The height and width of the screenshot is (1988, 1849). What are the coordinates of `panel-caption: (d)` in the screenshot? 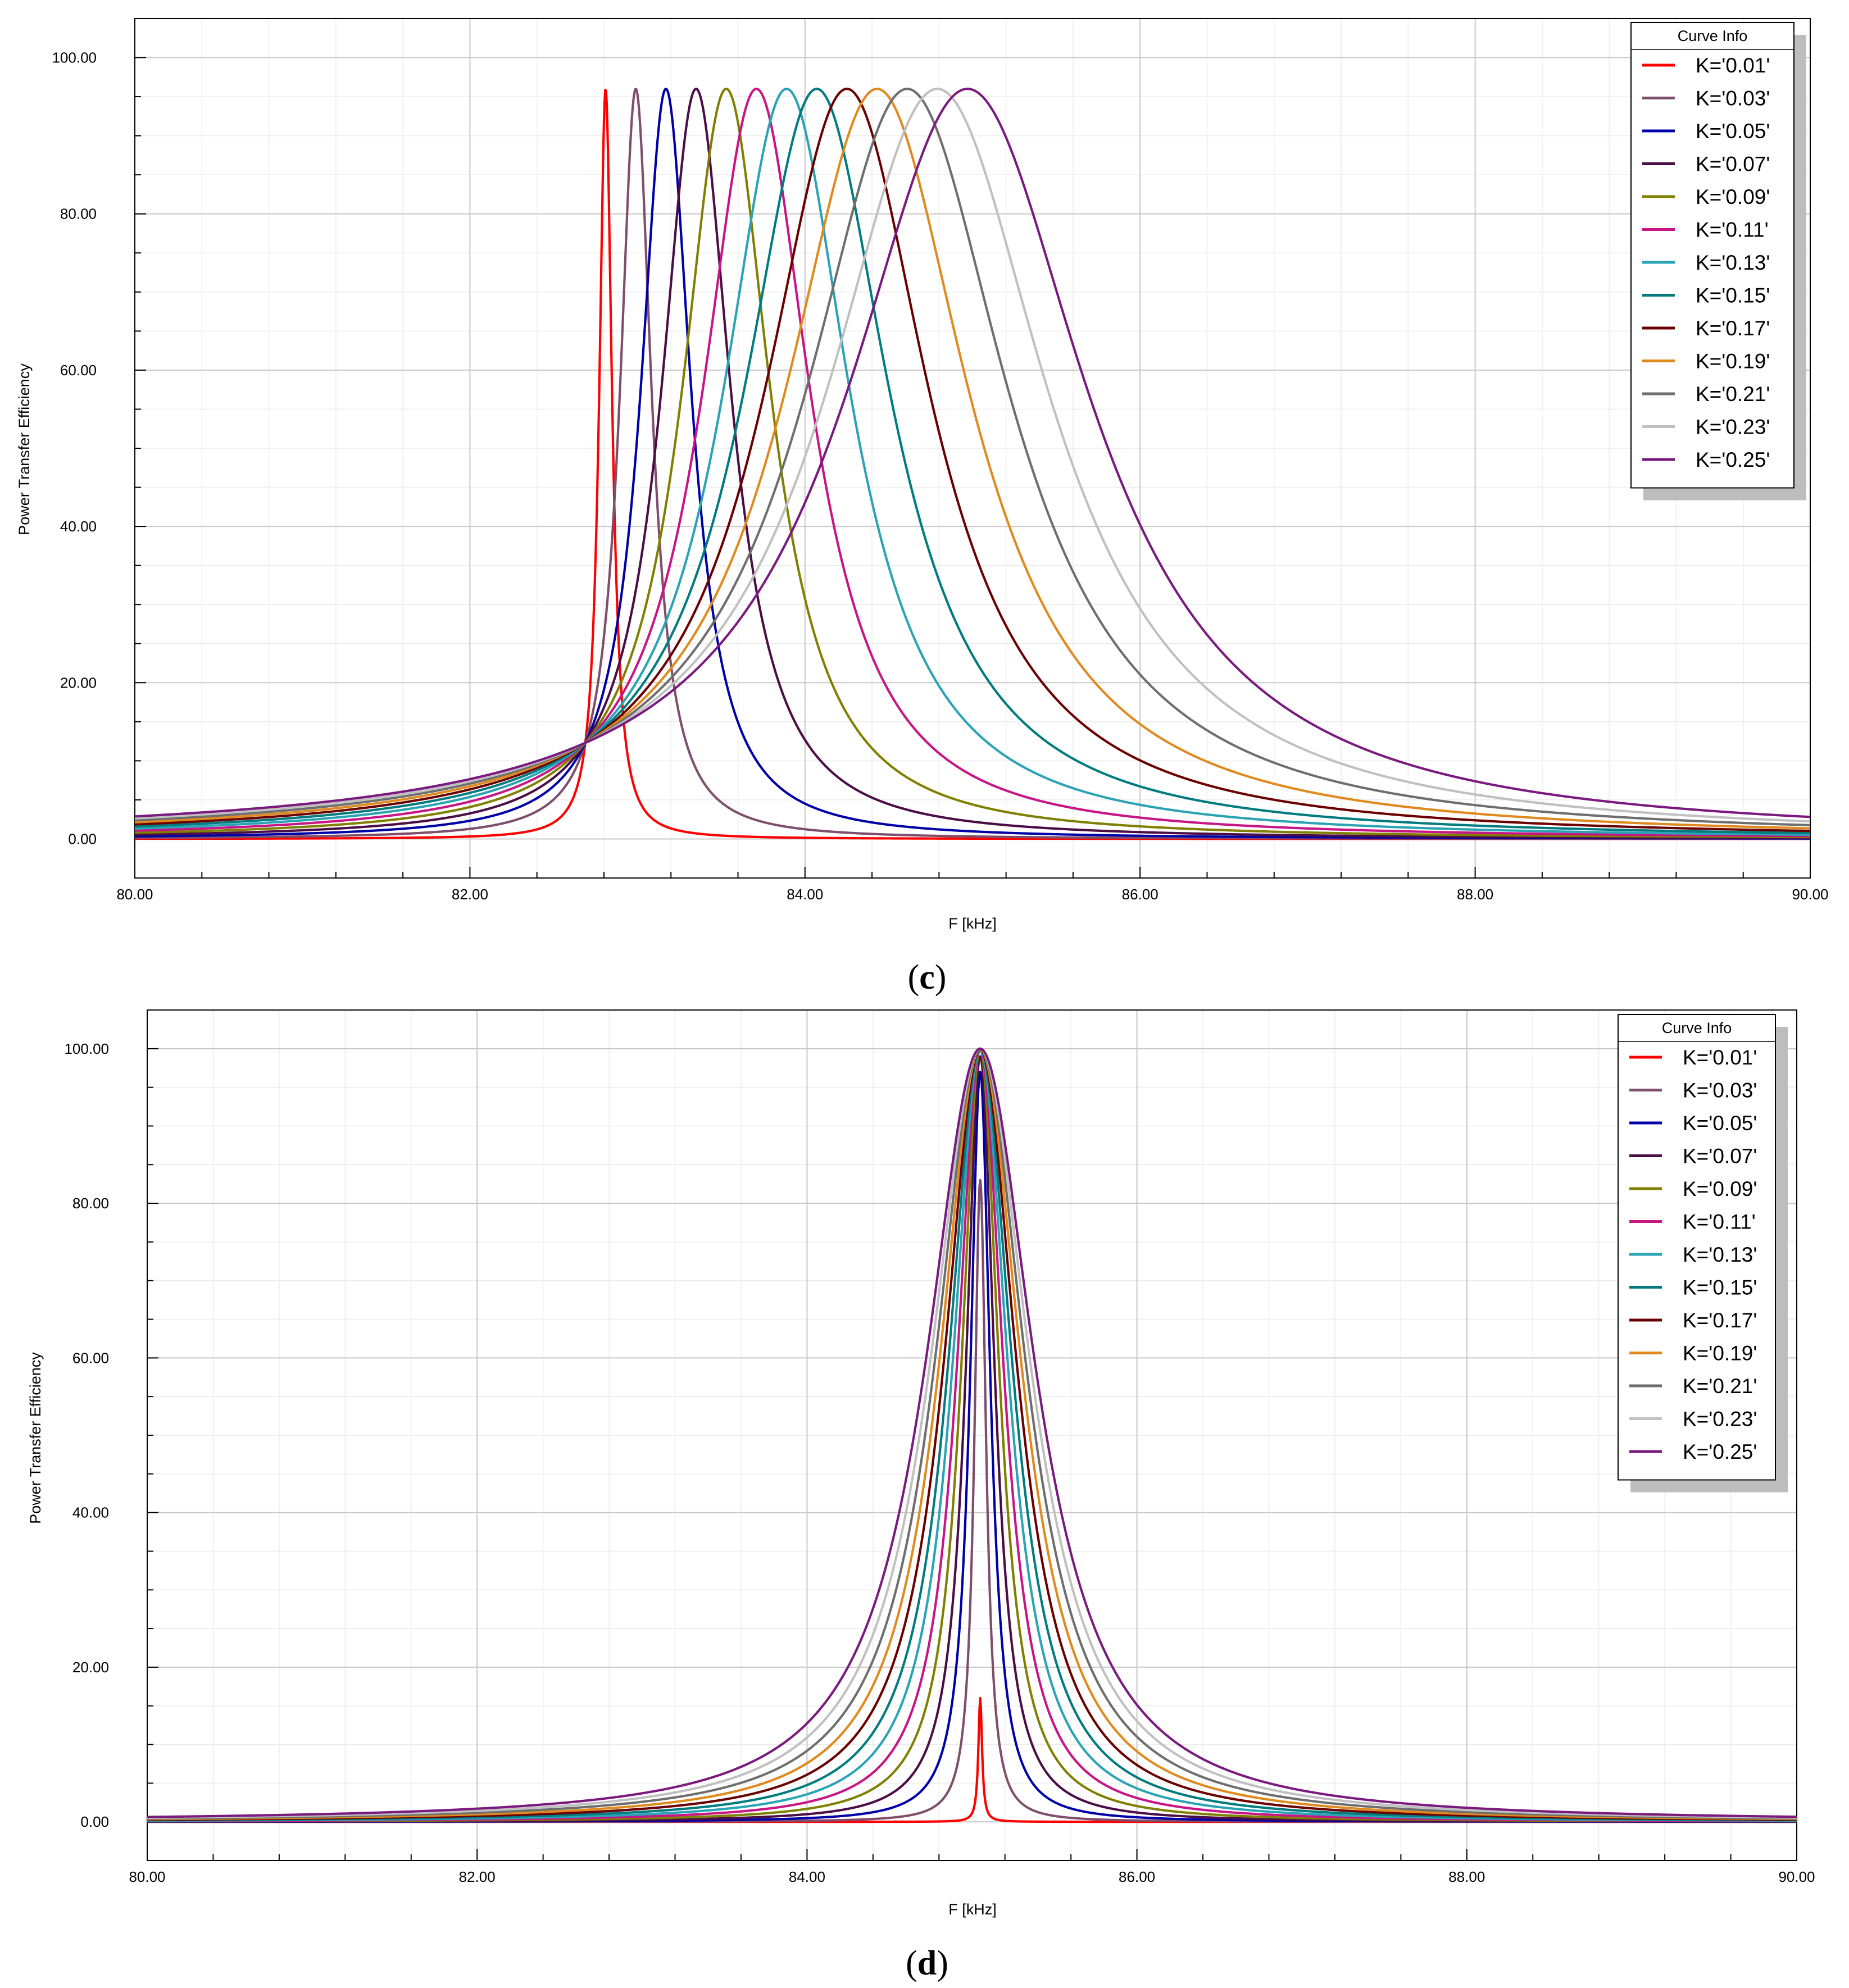 It's located at (927, 1963).